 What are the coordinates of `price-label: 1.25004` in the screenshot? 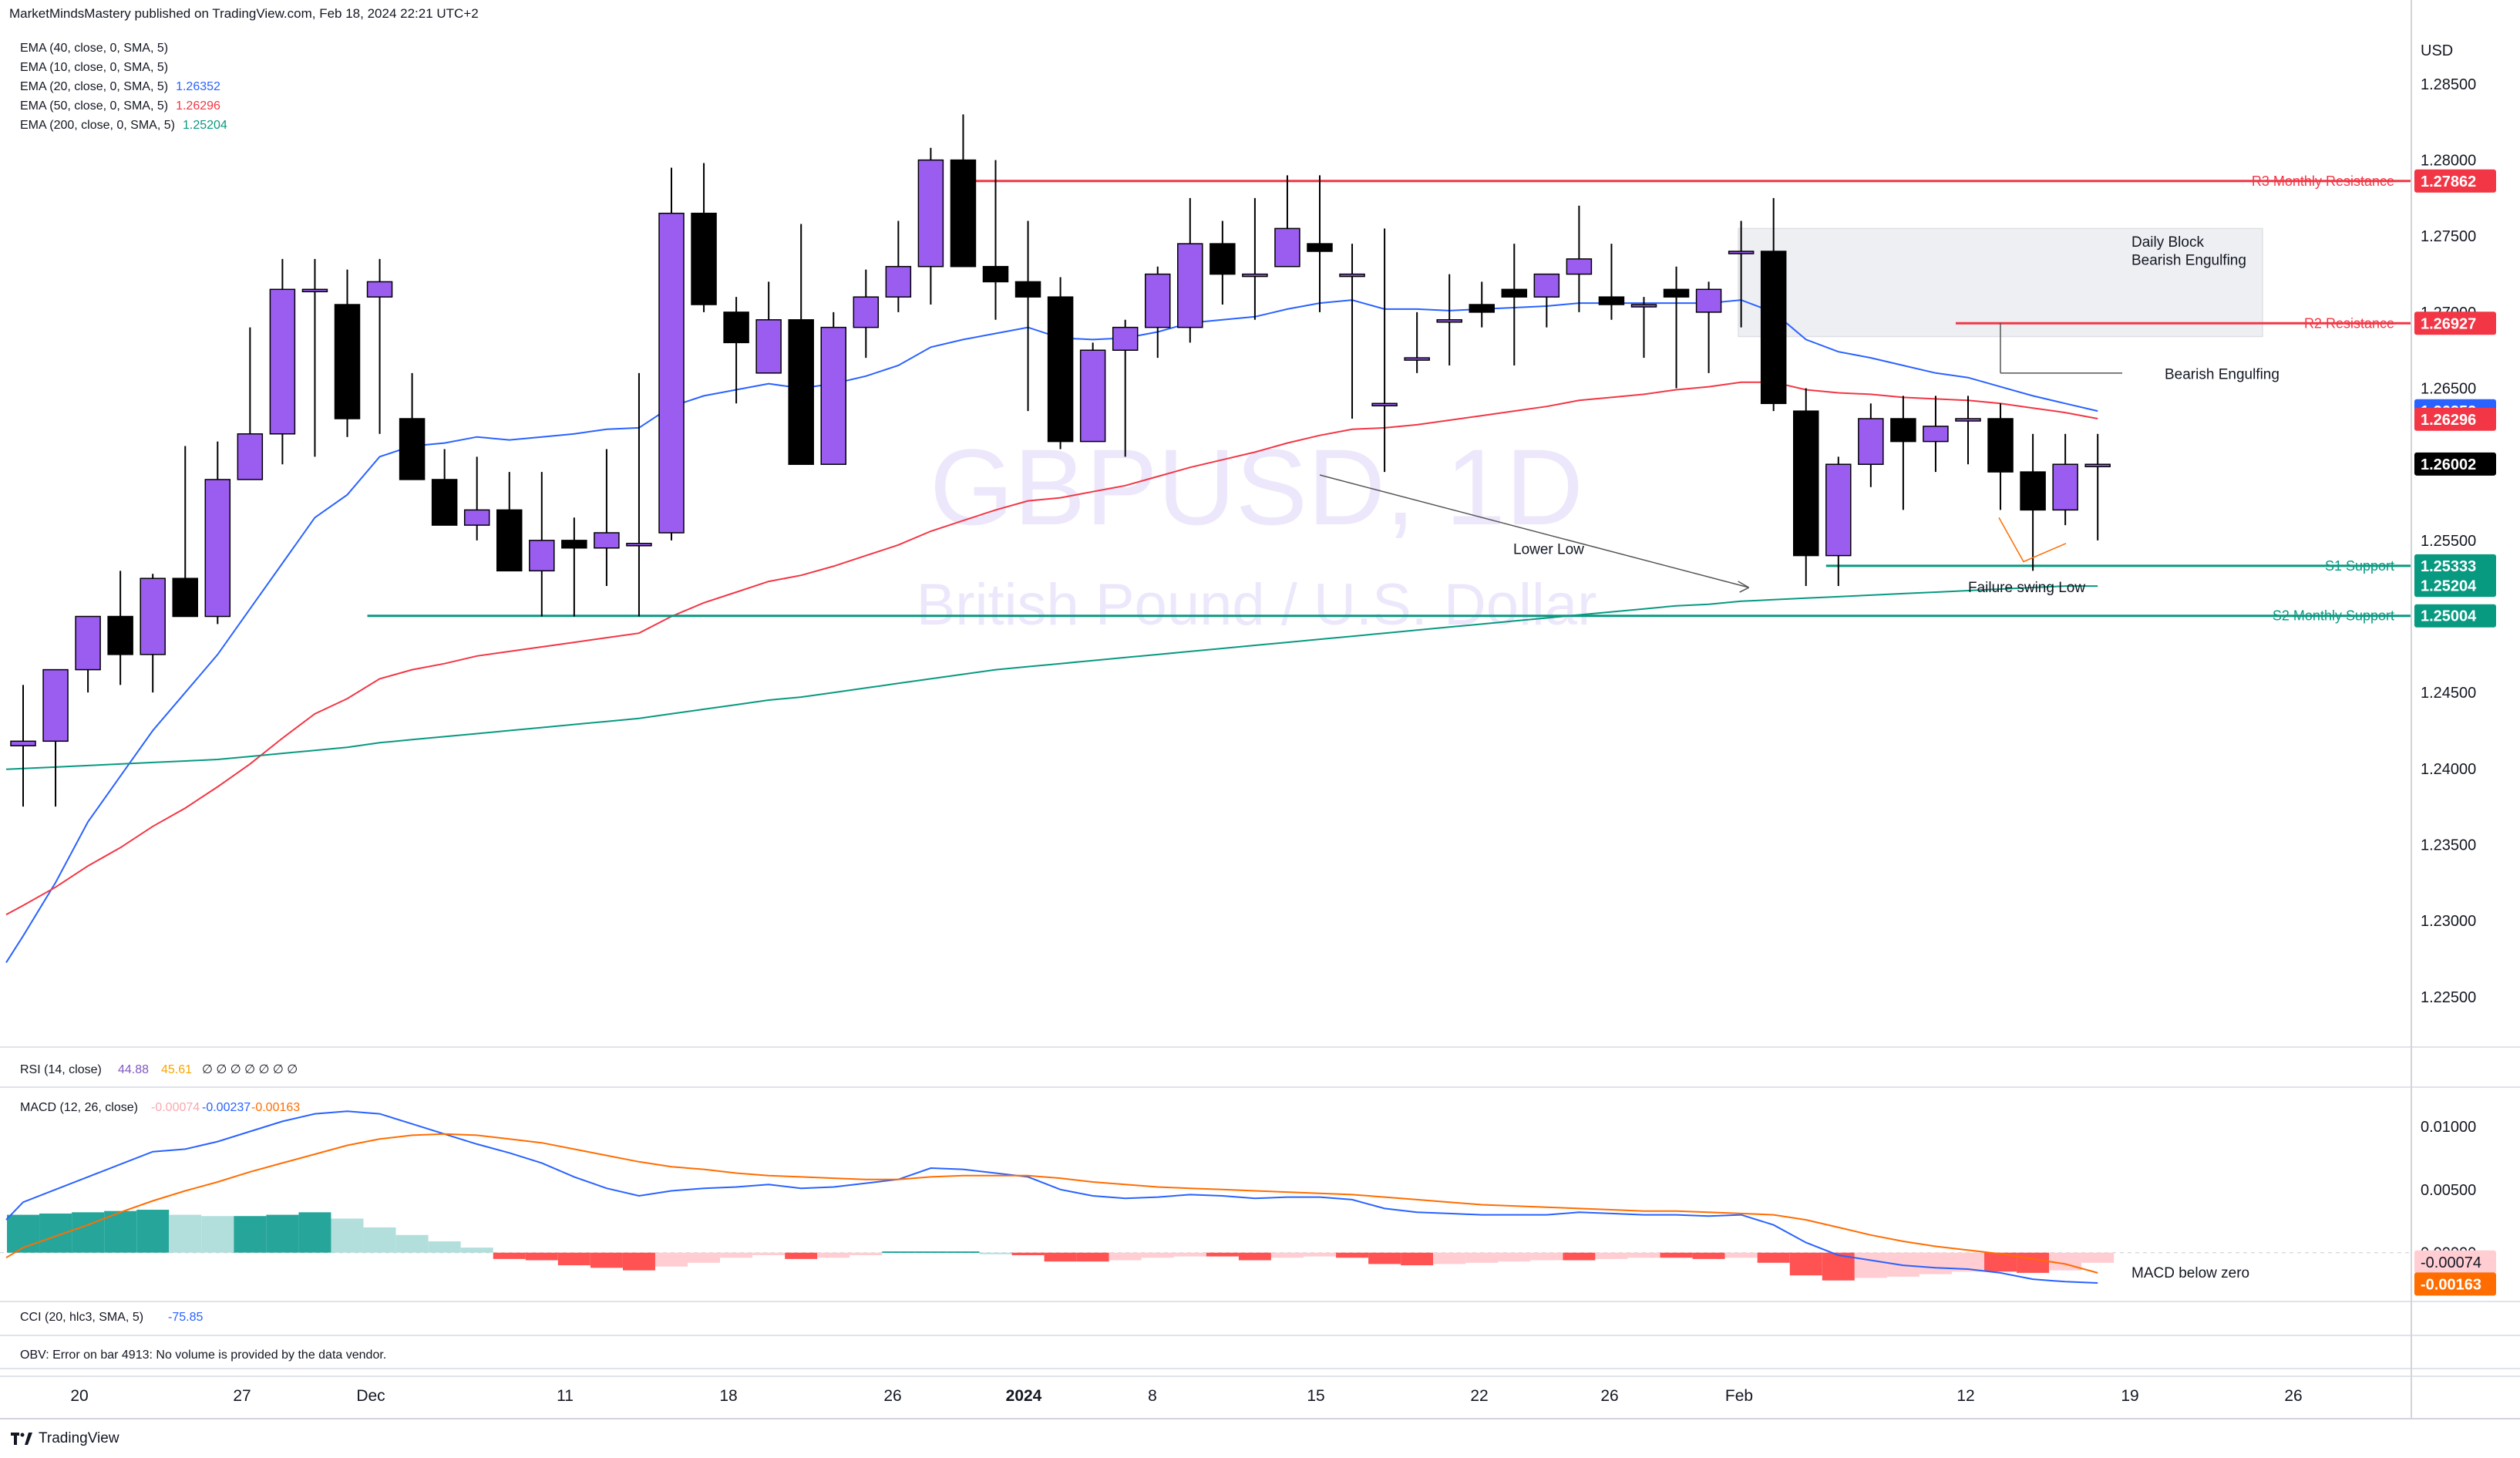 It's located at (2449, 616).